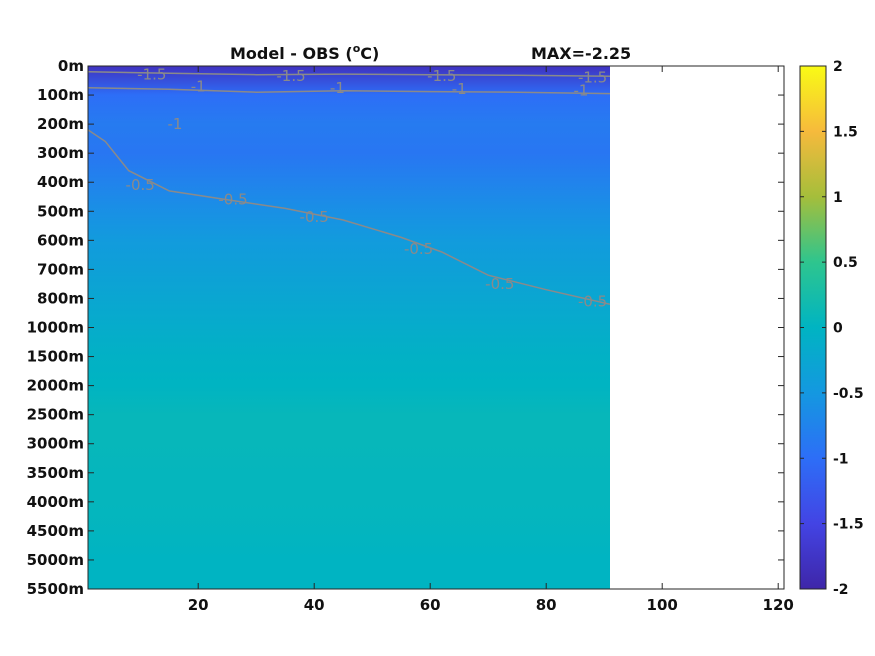 This screenshot has height=656, width=875. Describe the element at coordinates (581, 53) in the screenshot. I see `max-label: MAX=-2.25` at that location.